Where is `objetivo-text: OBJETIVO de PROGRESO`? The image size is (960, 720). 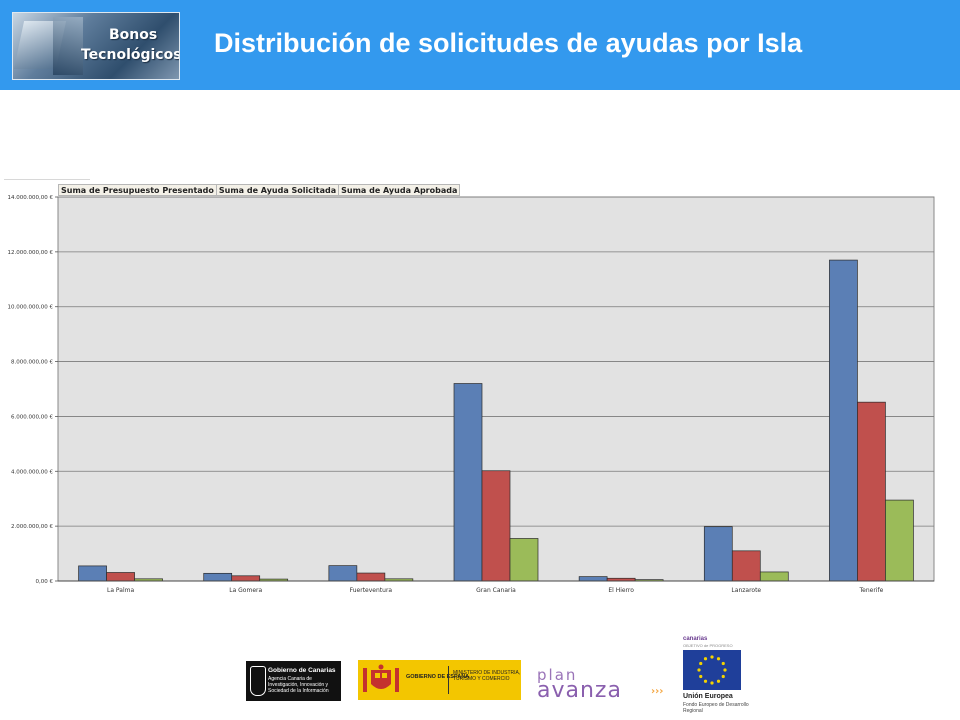
objetivo-text: OBJETIVO de PROGRESO is located at coordinates (708, 645).